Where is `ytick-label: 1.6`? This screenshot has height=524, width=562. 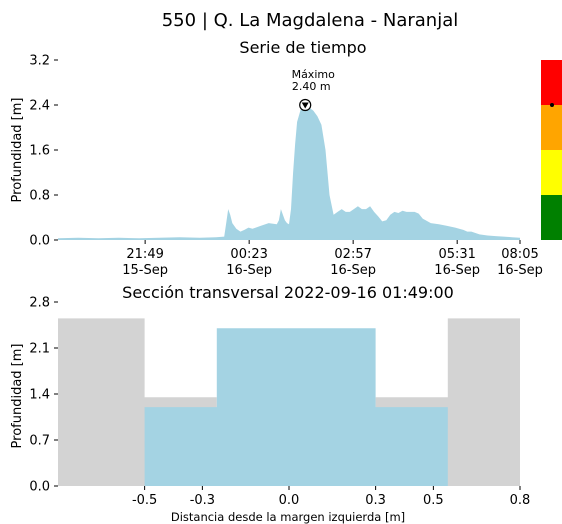
ytick-label: 1.6 is located at coordinates (39, 151).